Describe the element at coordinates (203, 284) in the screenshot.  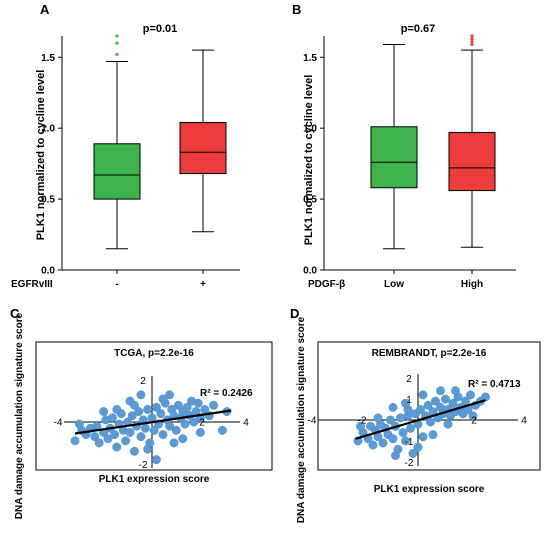
I see `panel-a-xtick-label: +` at that location.